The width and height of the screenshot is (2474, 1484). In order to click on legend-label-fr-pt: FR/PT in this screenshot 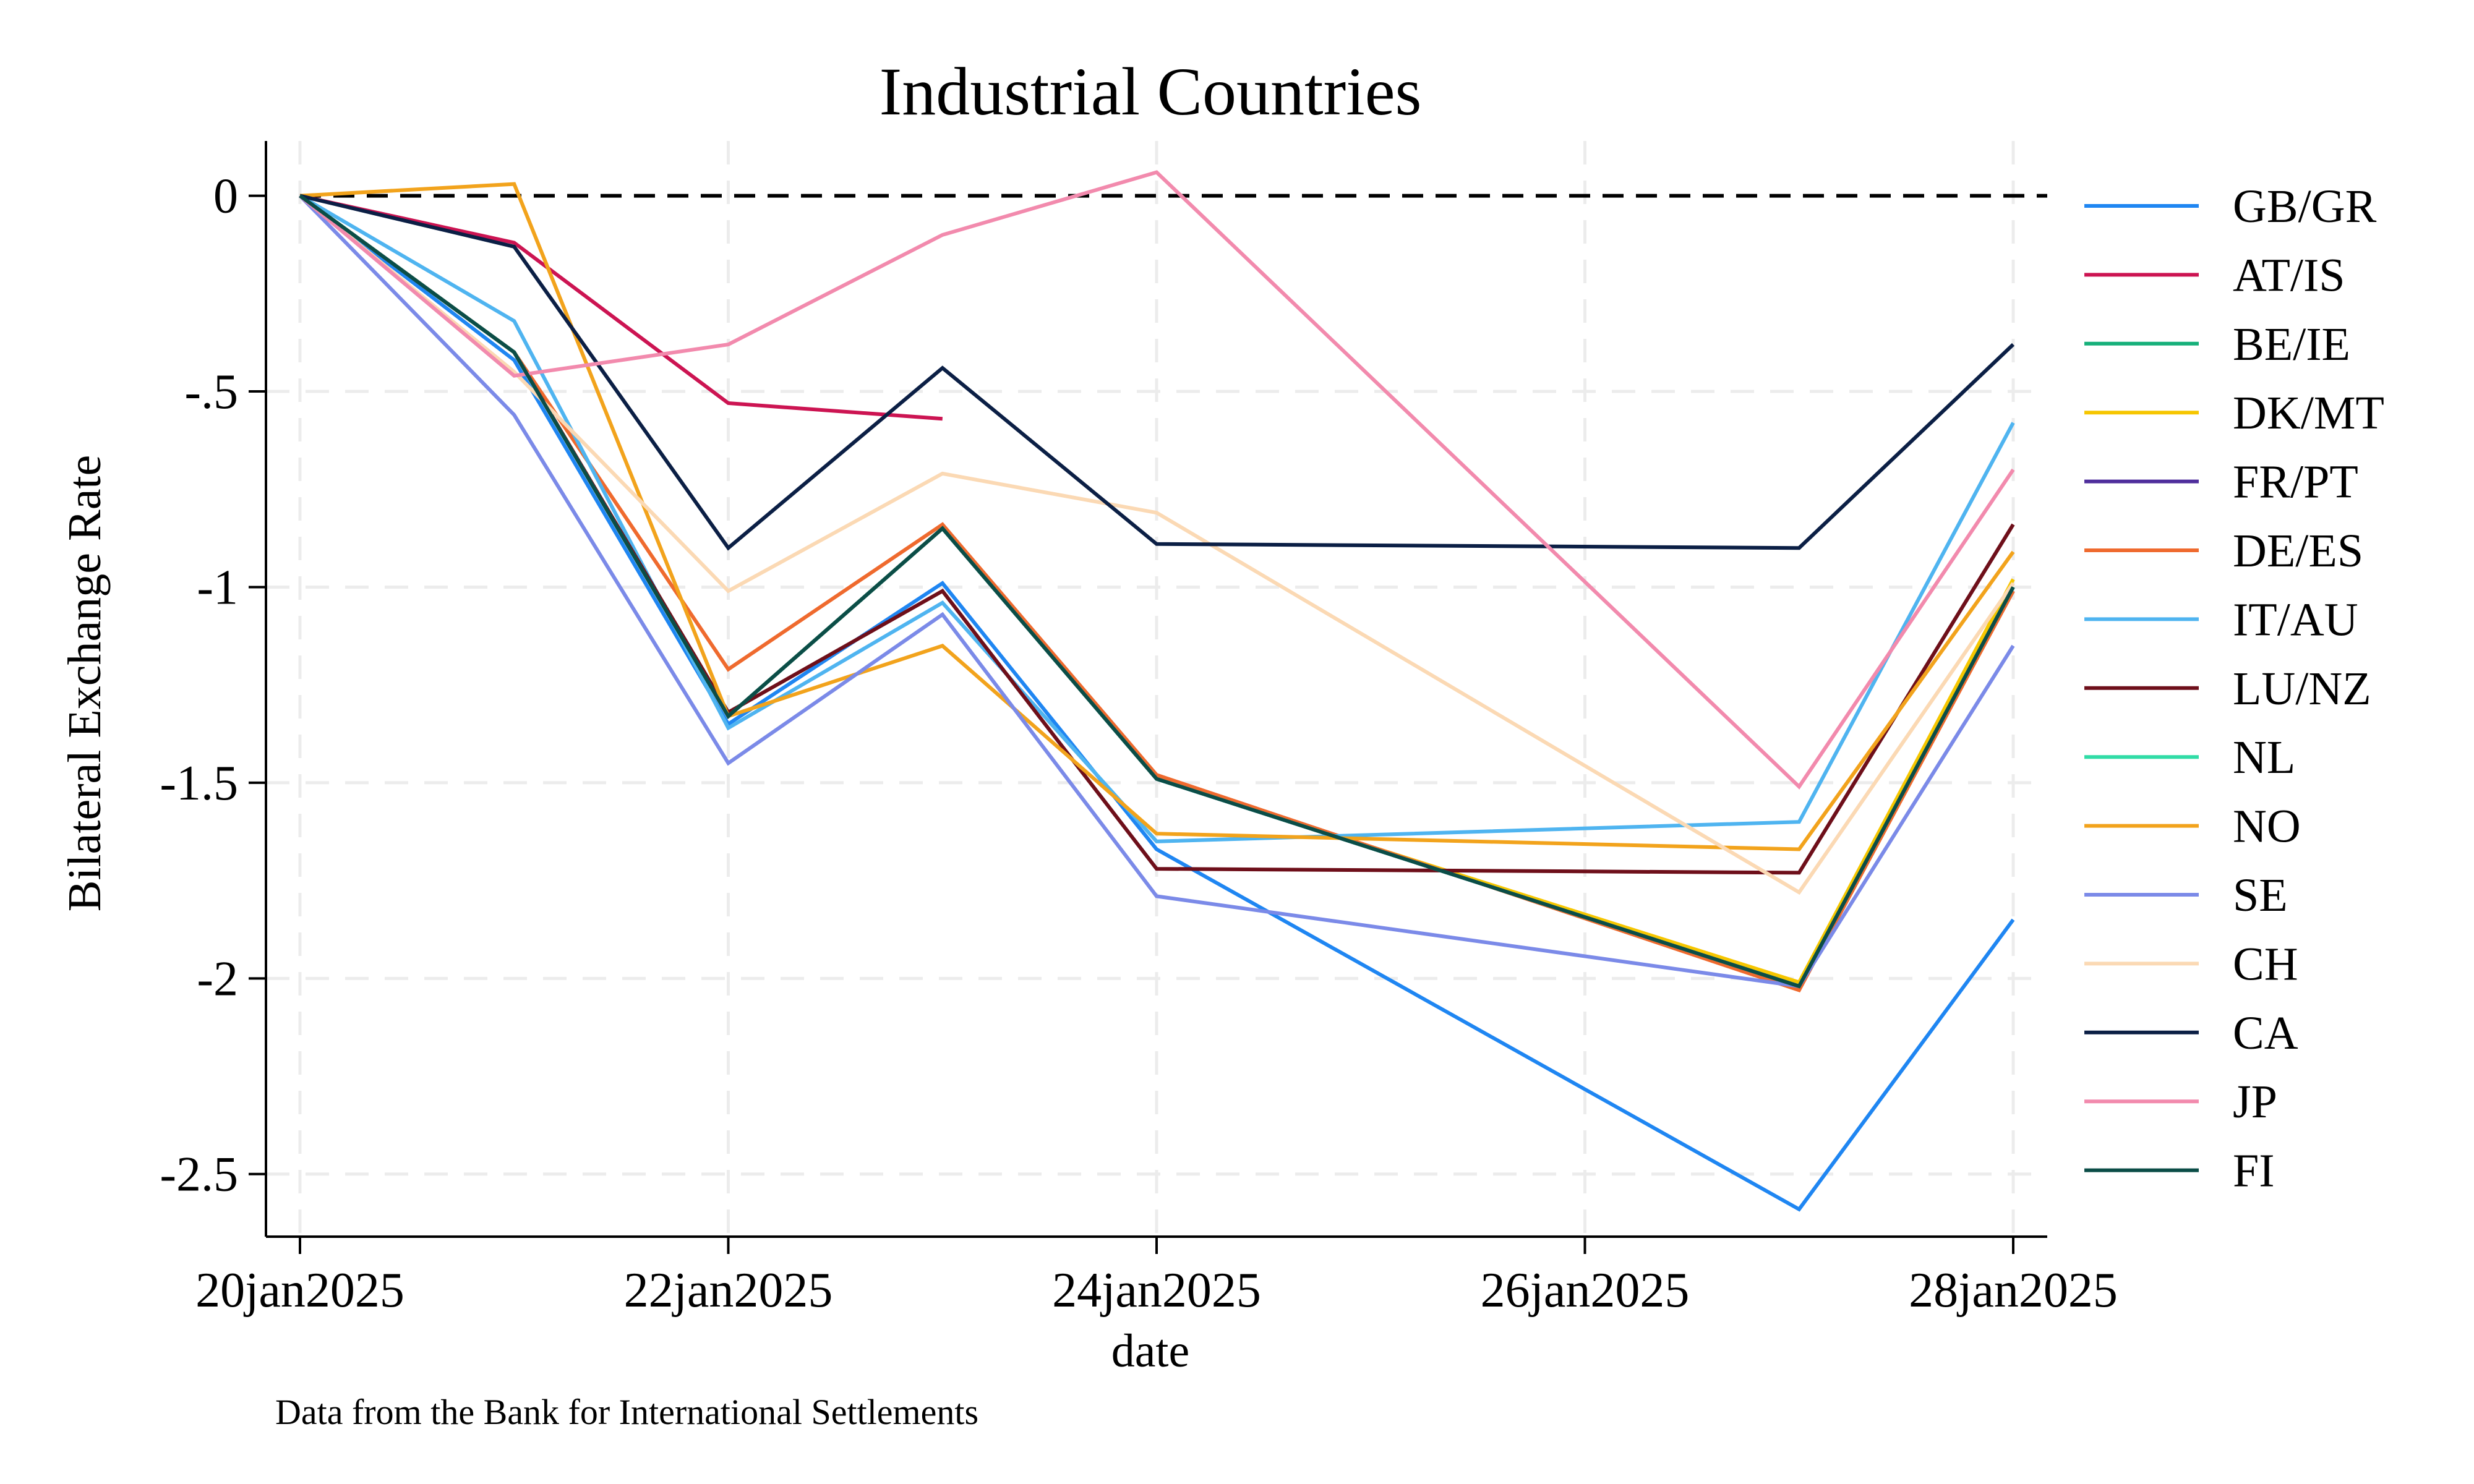, I will do `click(2295, 482)`.